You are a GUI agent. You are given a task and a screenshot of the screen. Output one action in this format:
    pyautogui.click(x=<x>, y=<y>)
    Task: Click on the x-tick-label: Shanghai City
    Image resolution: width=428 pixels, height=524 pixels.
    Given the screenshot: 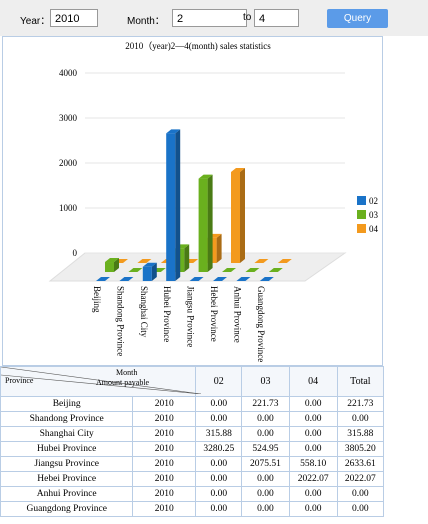 What is the action you would take?
    pyautogui.click(x=144, y=312)
    